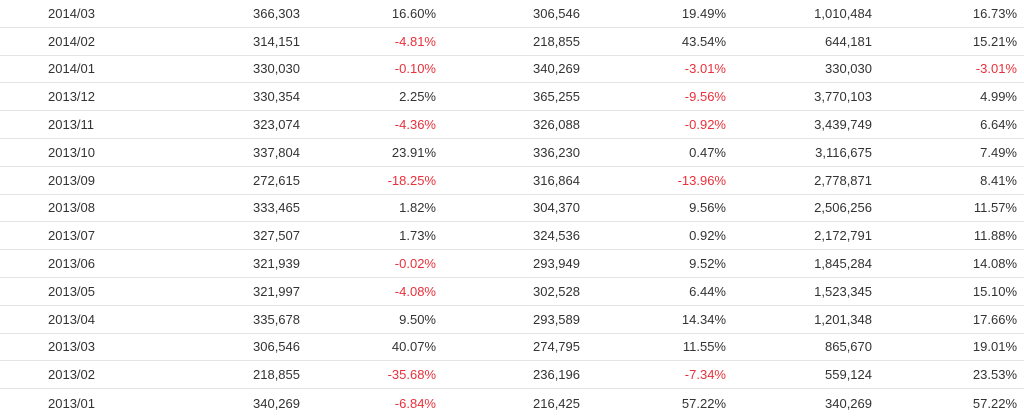 Image resolution: width=1024 pixels, height=418 pixels. I want to click on date-cell: 2013/10, so click(71, 152).